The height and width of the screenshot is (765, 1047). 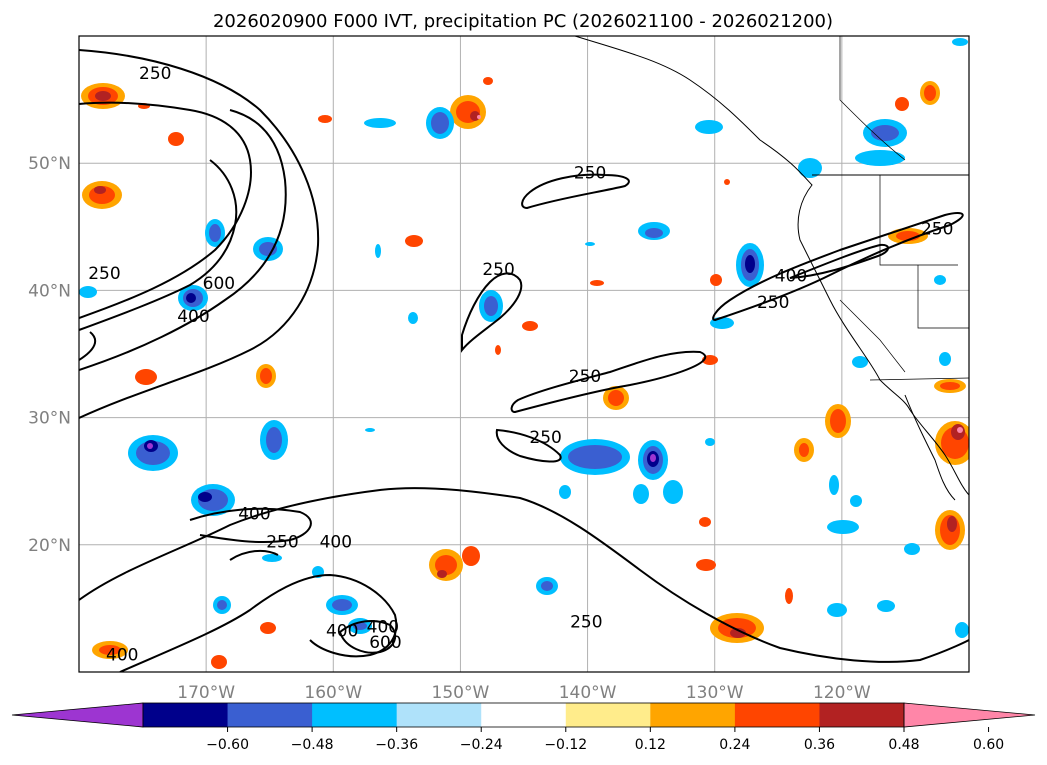 I want to click on lon-tick-label: 150°W, so click(x=461, y=693).